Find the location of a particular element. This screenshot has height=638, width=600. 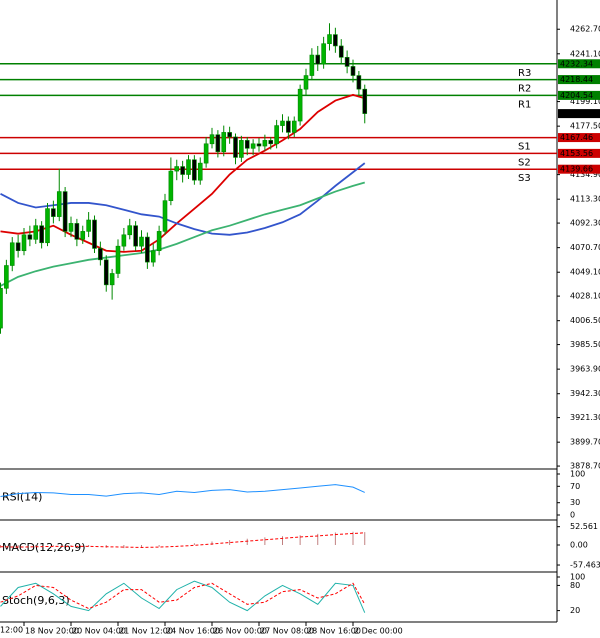

level-name: S3 is located at coordinates (524, 178).